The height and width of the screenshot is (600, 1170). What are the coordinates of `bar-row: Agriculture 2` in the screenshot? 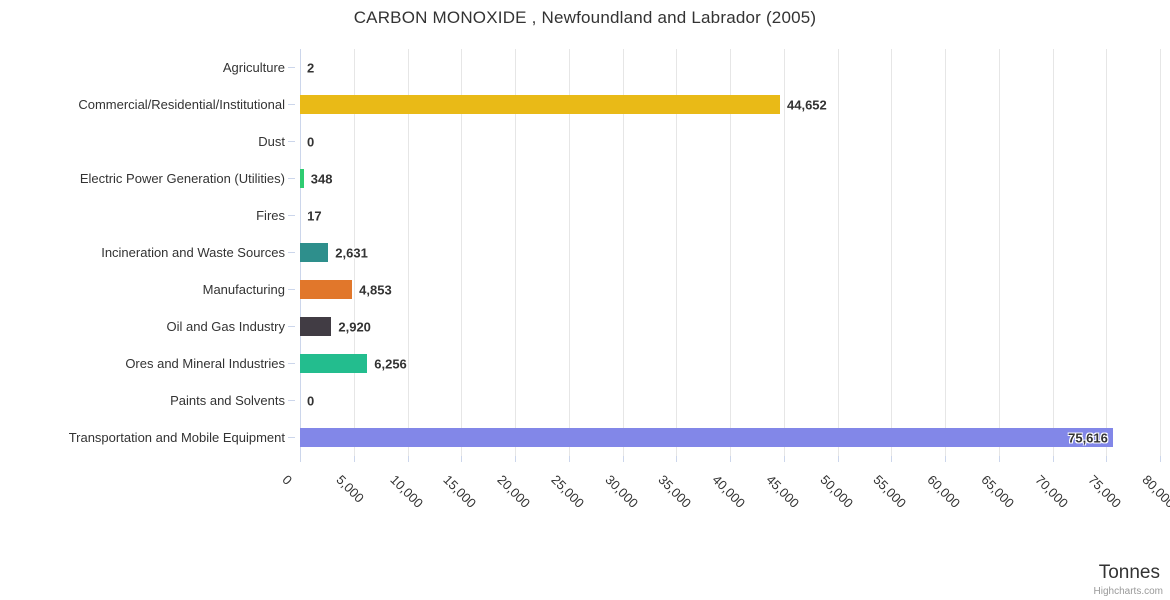 It's located at (585, 67).